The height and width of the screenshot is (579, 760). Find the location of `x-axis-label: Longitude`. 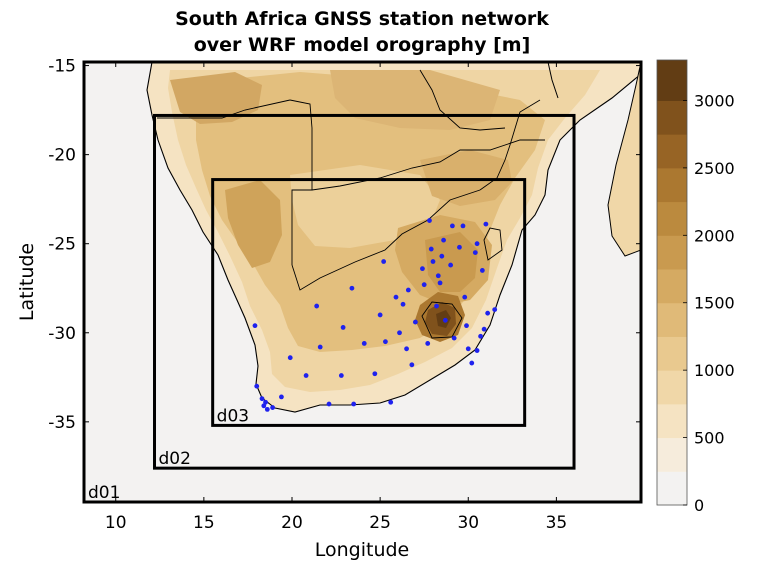

x-axis-label: Longitude is located at coordinates (362, 550).